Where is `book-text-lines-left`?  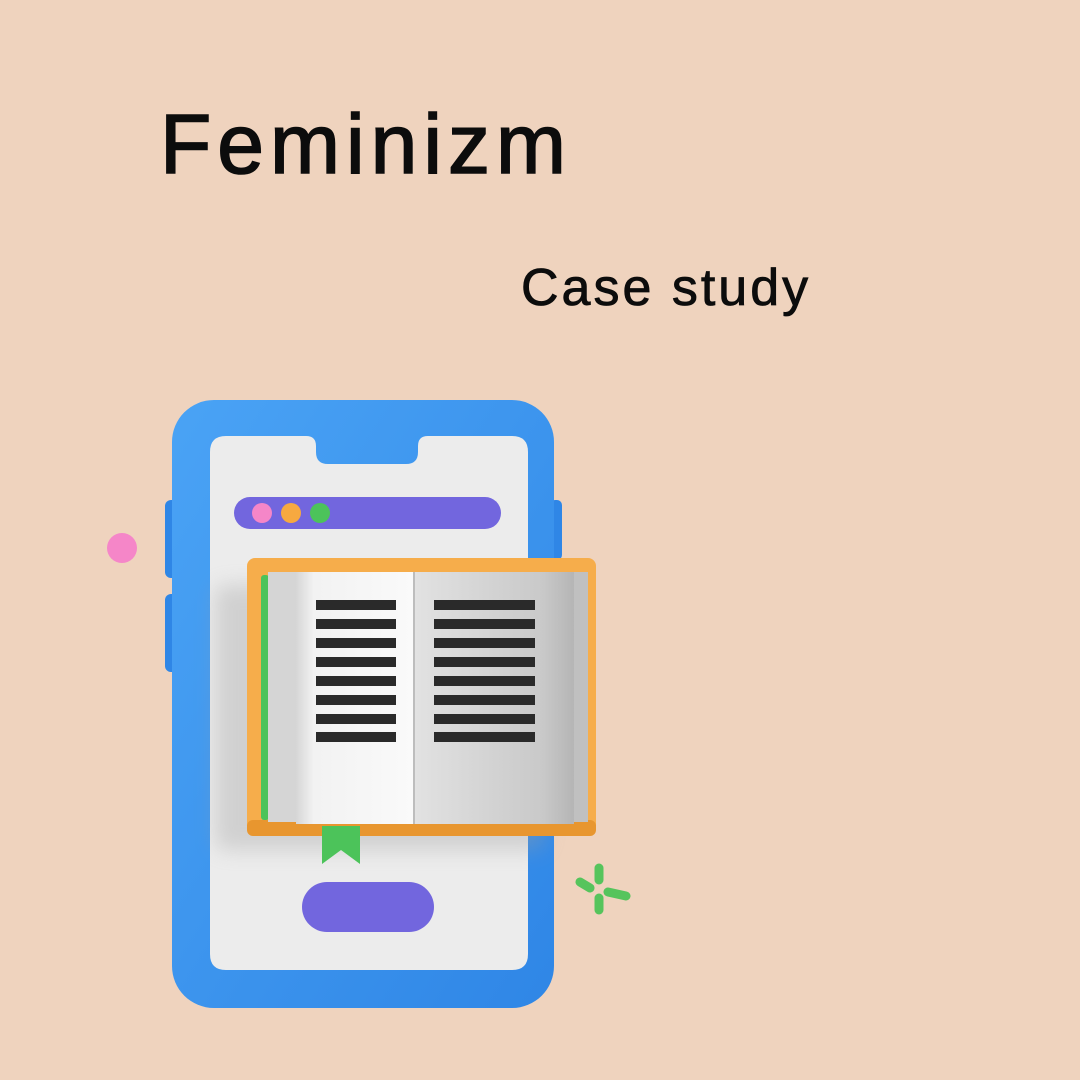
book-text-lines-left is located at coordinates (356, 671).